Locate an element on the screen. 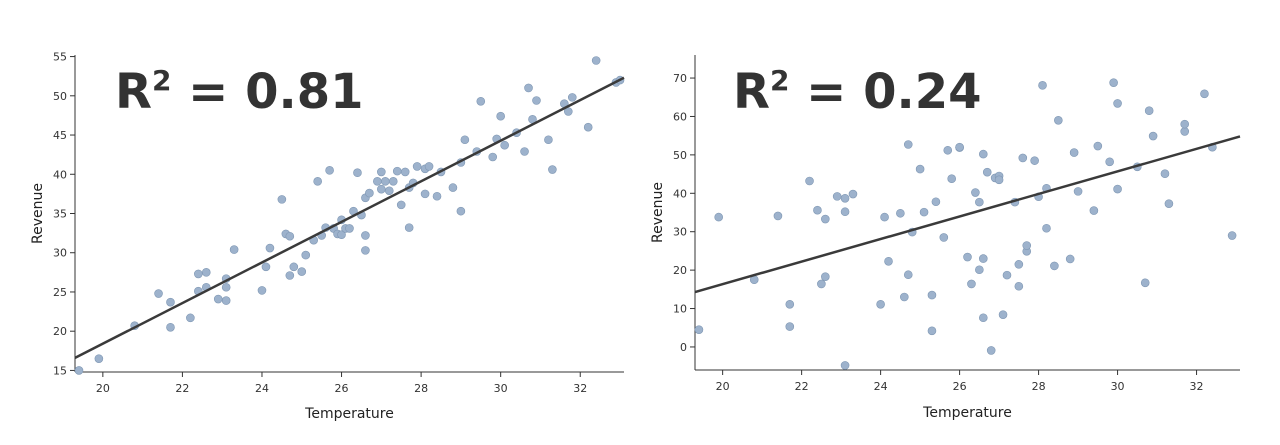 The image size is (1280, 445). y-tick-label: 60 is located at coordinates (680, 116).